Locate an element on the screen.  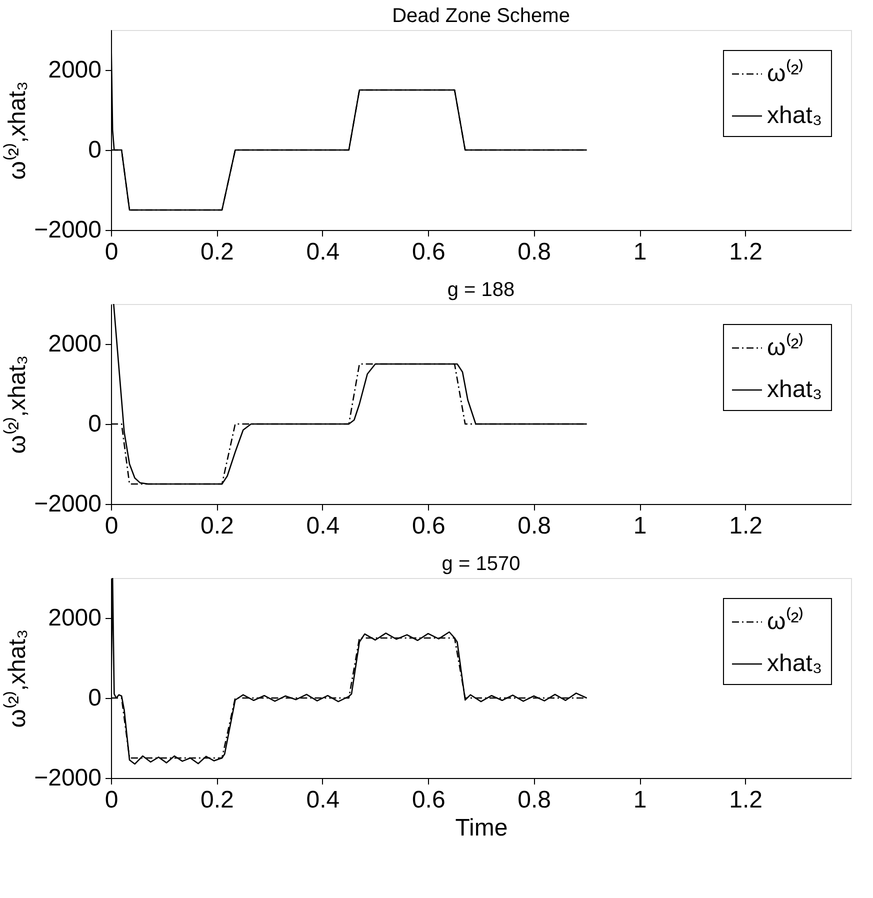
x-axis-title: Time is located at coordinates (481, 828).